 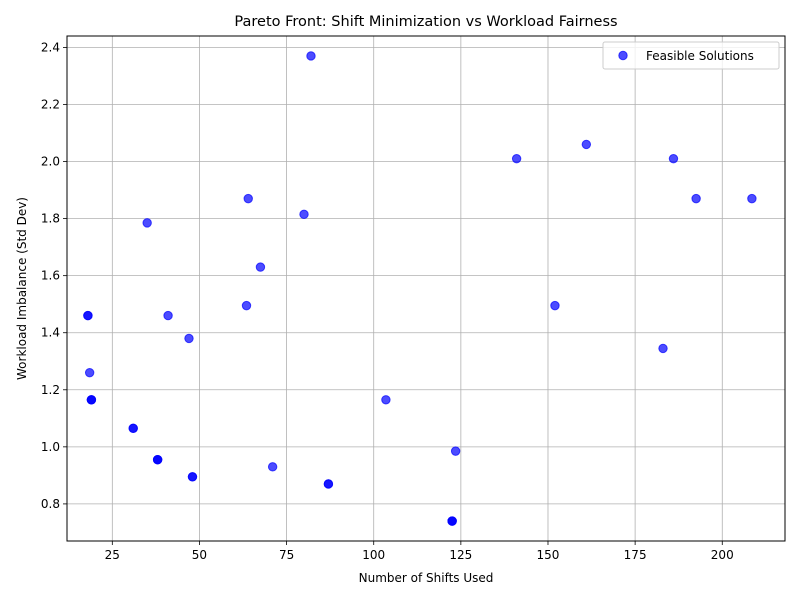 What do you see at coordinates (460, 555) in the screenshot?
I see `x-tick-label: 125` at bounding box center [460, 555].